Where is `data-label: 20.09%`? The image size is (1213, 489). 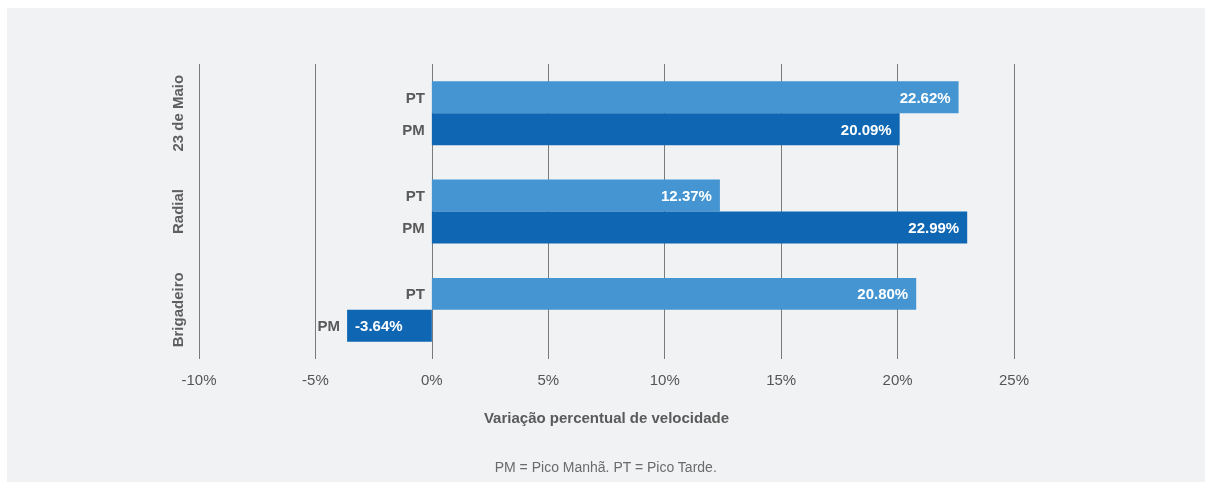 data-label: 20.09% is located at coordinates (866, 129).